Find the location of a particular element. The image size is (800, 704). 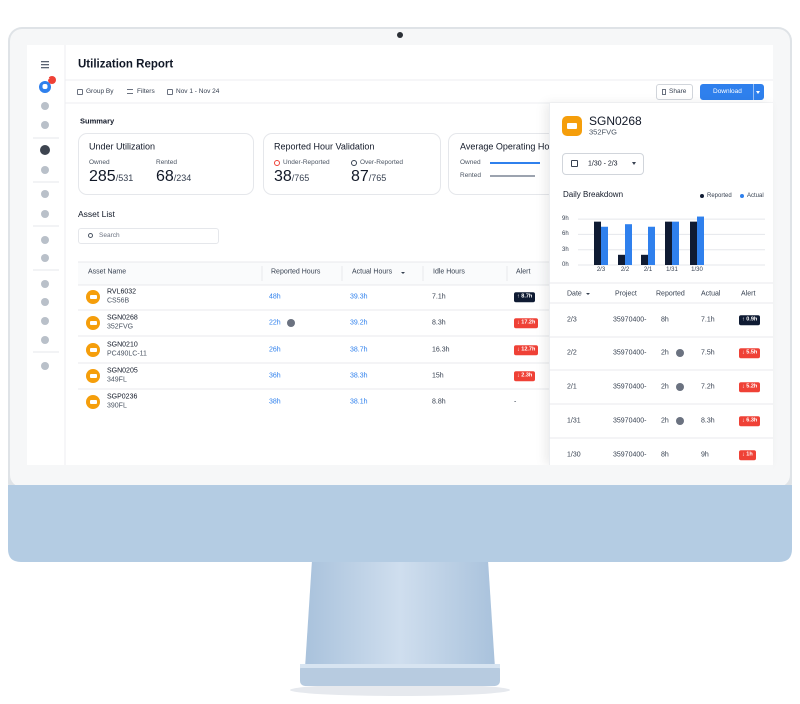

filter-icon is located at coordinates (130, 91).